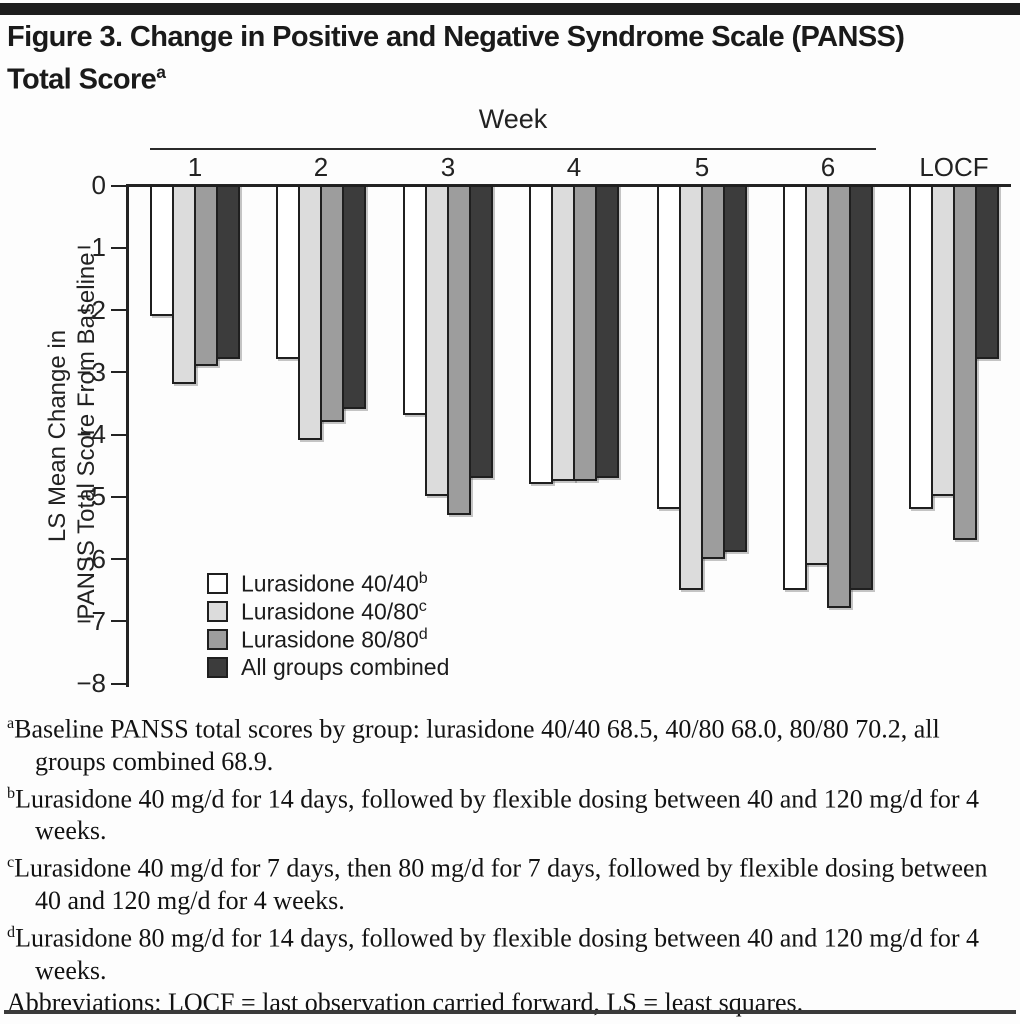 This screenshot has height=1024, width=1020. Describe the element at coordinates (91, 683) in the screenshot. I see `y-tick-label: −8` at that location.